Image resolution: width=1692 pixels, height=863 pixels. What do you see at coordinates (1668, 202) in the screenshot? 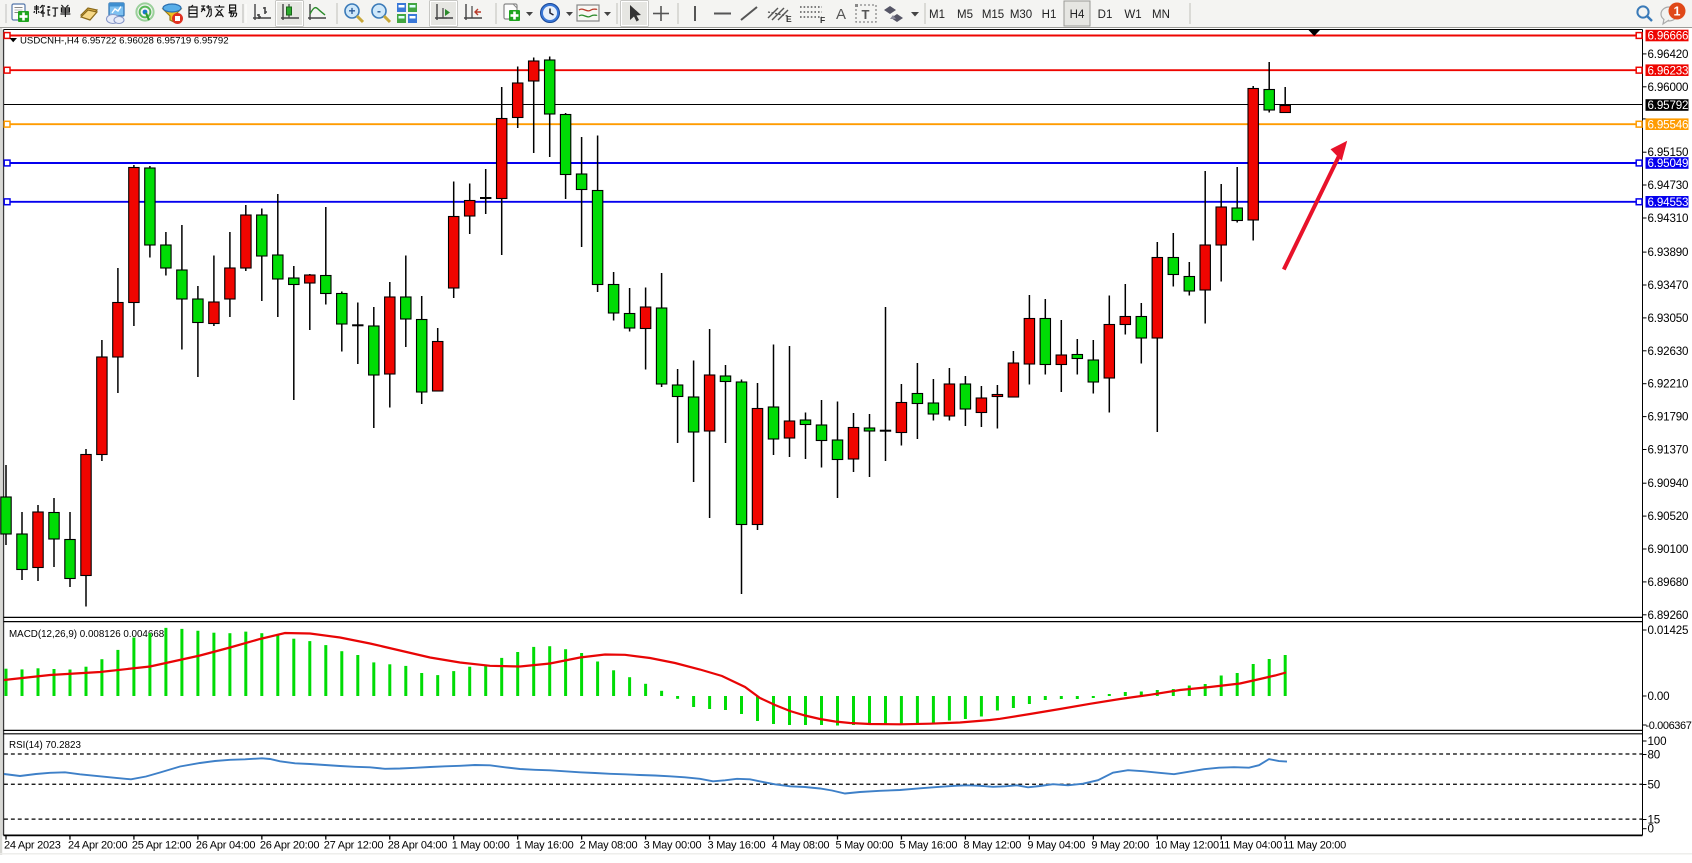
I see `svg-text: 6.94553` at bounding box center [1668, 202].